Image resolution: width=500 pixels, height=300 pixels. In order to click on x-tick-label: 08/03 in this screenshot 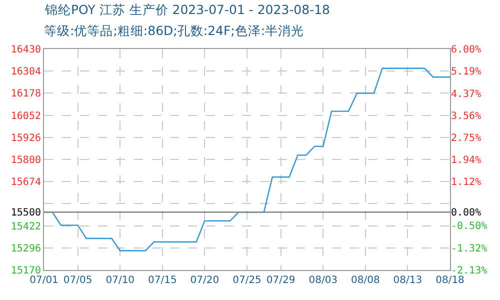, I will do `click(323, 280)`.